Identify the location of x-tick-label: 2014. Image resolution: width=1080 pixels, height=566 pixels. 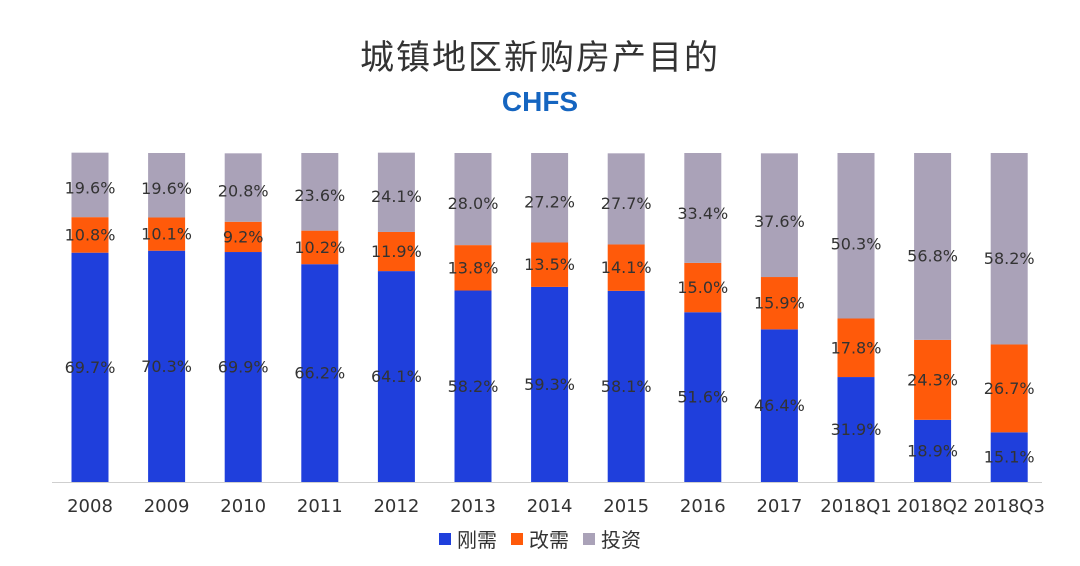
(550, 506).